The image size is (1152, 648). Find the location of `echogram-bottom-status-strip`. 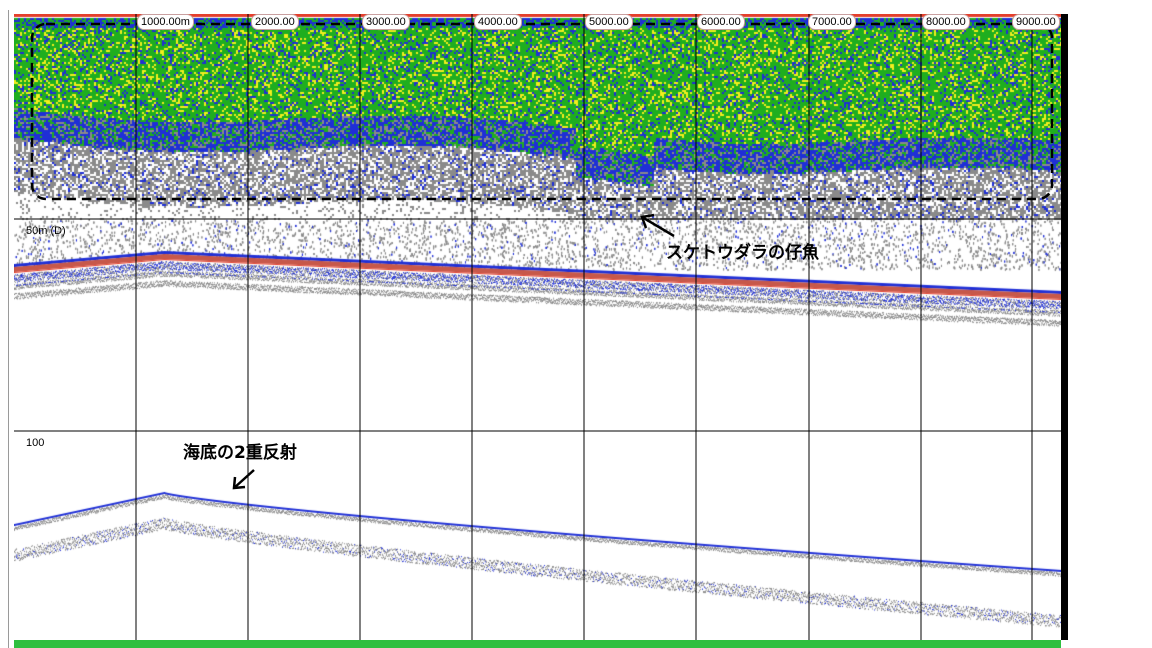

echogram-bottom-status-strip is located at coordinates (537, 644).